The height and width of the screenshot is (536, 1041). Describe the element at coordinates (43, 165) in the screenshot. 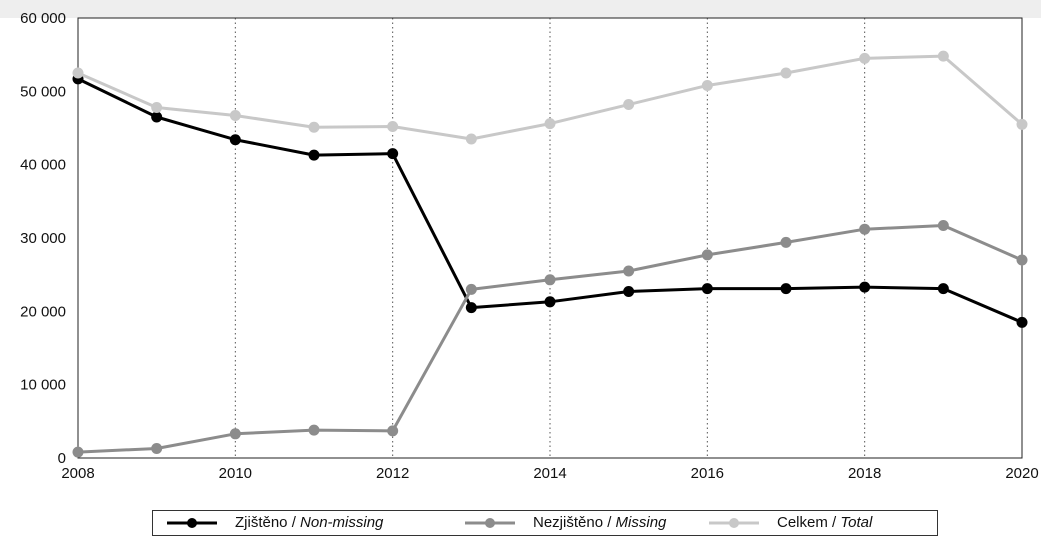

I see `y-tick-label: 40 000` at that location.